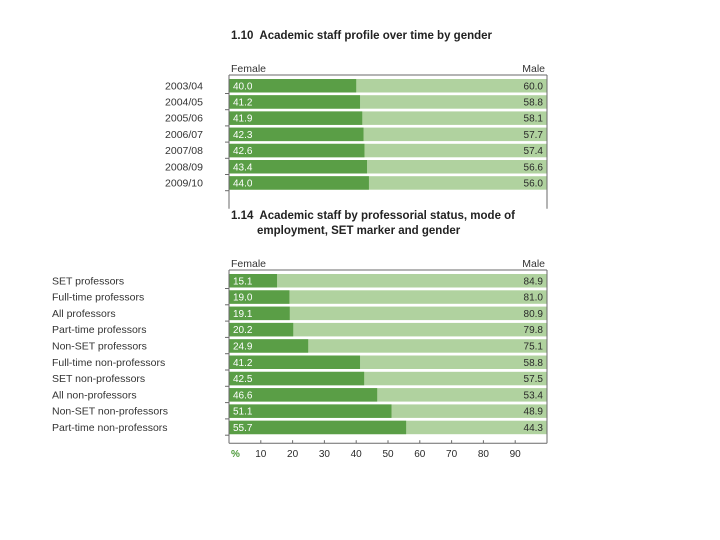 The height and width of the screenshot is (540, 720). Describe the element at coordinates (184, 183) in the screenshot. I see `category-label: 2009/10` at that location.